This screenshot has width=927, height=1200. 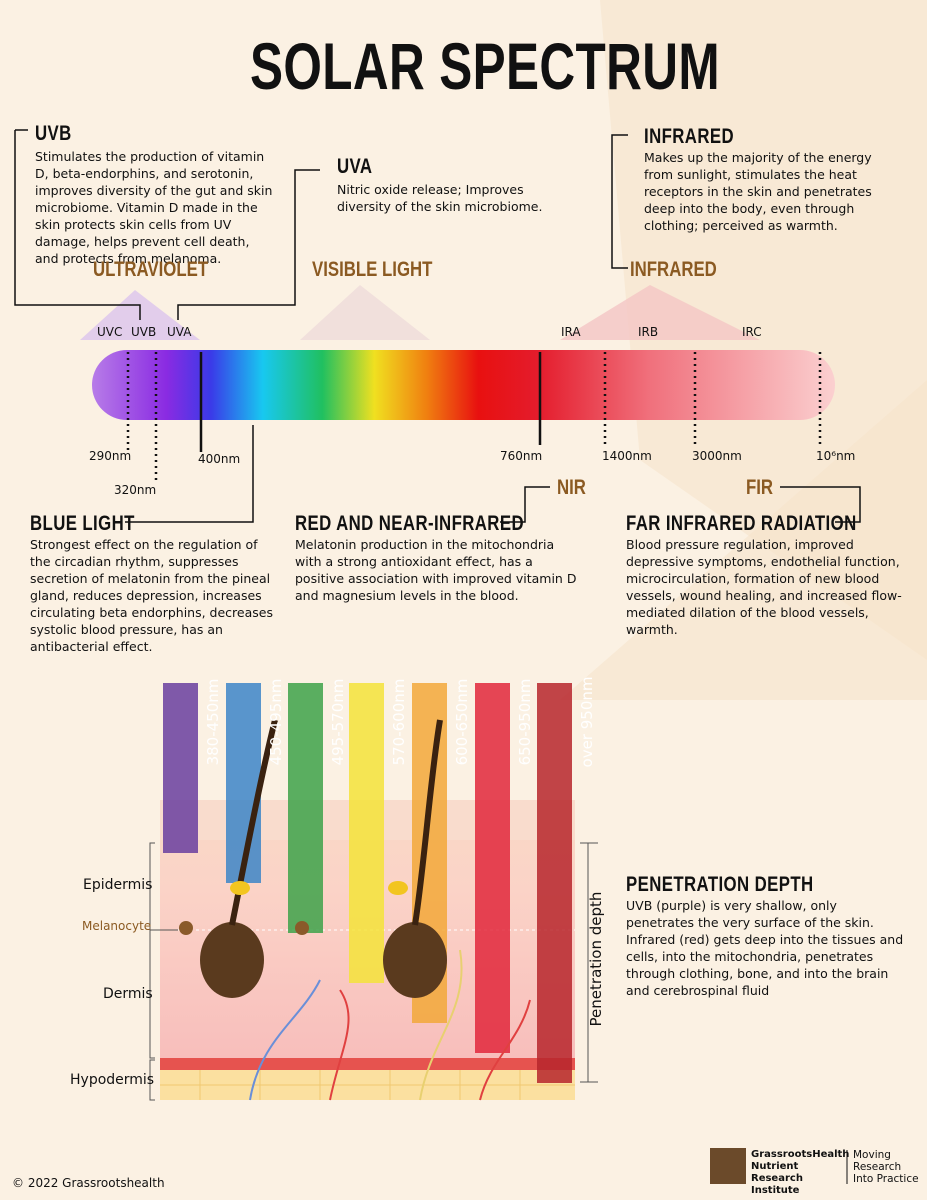 What do you see at coordinates (399, 722) in the screenshot?
I see `bar-label: 570-600nm` at bounding box center [399, 722].